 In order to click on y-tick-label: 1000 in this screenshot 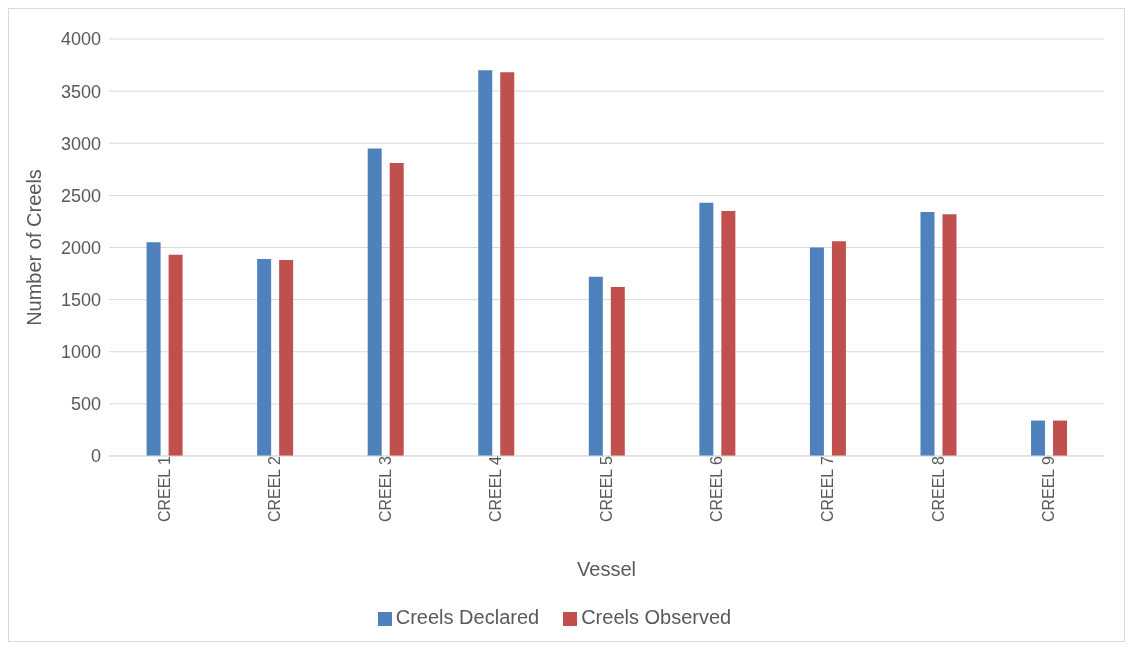, I will do `click(80, 352)`.